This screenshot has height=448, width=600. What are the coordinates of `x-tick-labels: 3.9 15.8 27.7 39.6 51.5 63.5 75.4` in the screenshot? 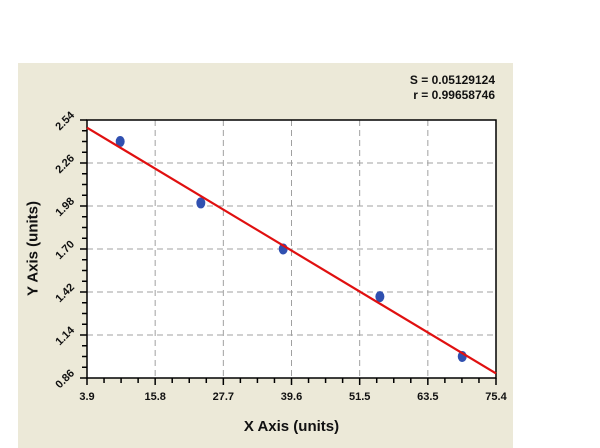 It's located at (293, 397).